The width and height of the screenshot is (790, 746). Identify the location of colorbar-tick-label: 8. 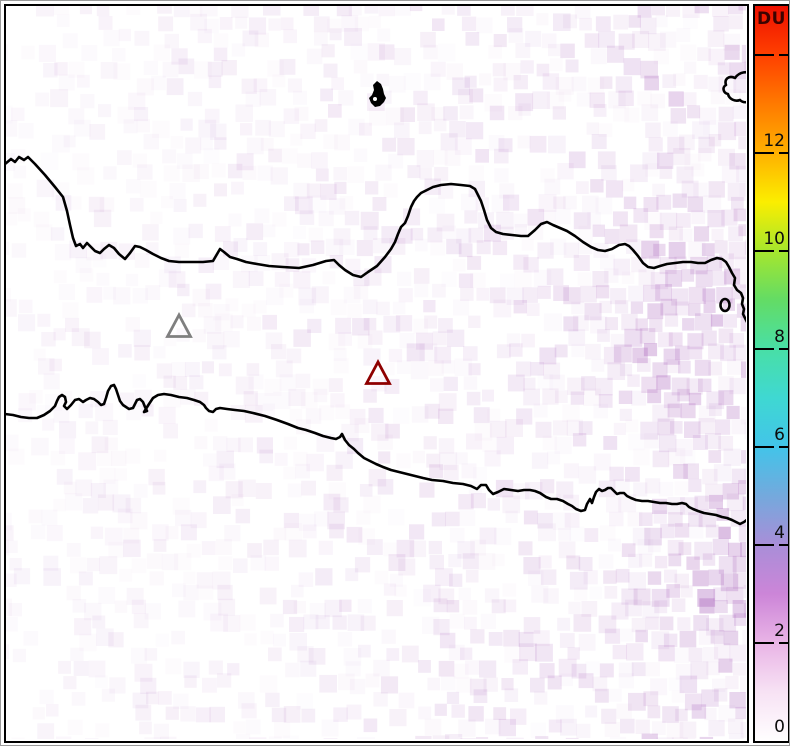
(779, 337).